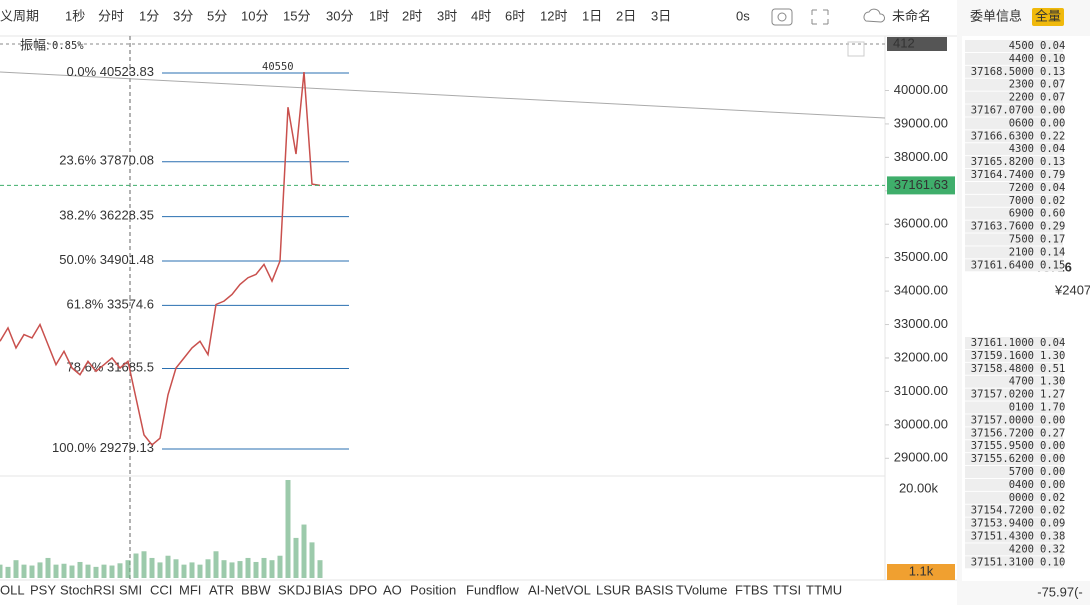  Describe the element at coordinates (19, 15) in the screenshot. I see `interval-button: 义周期` at that location.